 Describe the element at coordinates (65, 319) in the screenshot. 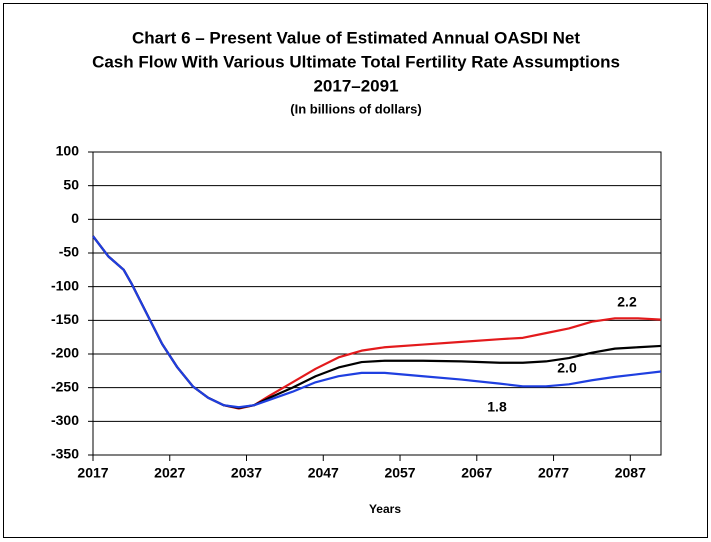

I see `y-tick-label: -150` at that location.